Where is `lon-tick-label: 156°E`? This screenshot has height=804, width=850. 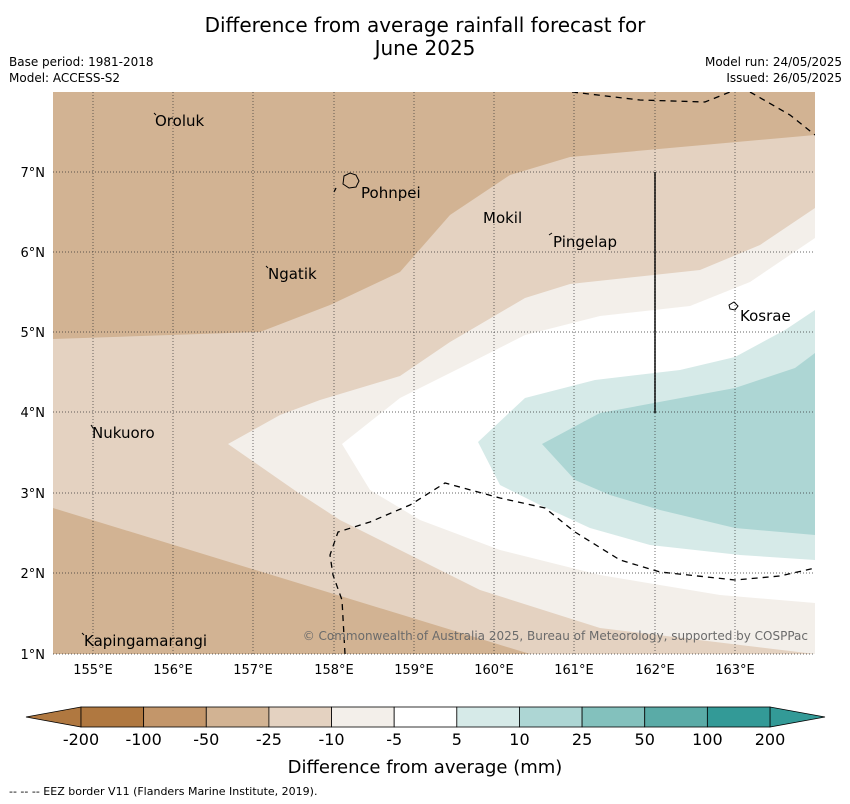
lon-tick-label: 156°E is located at coordinates (173, 670).